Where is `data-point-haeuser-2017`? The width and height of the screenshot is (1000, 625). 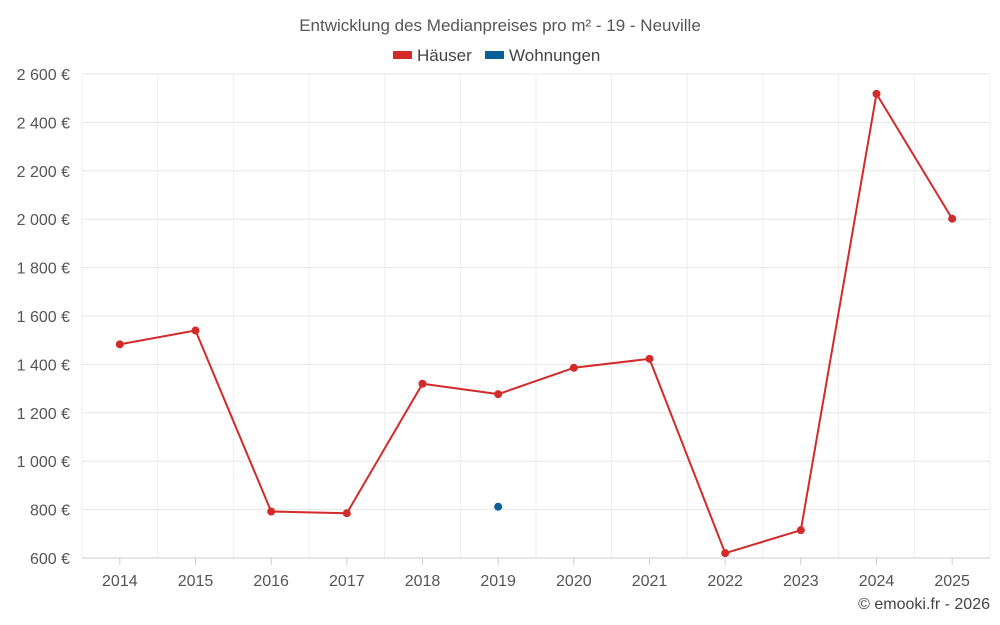
data-point-haeuser-2017 is located at coordinates (346, 513).